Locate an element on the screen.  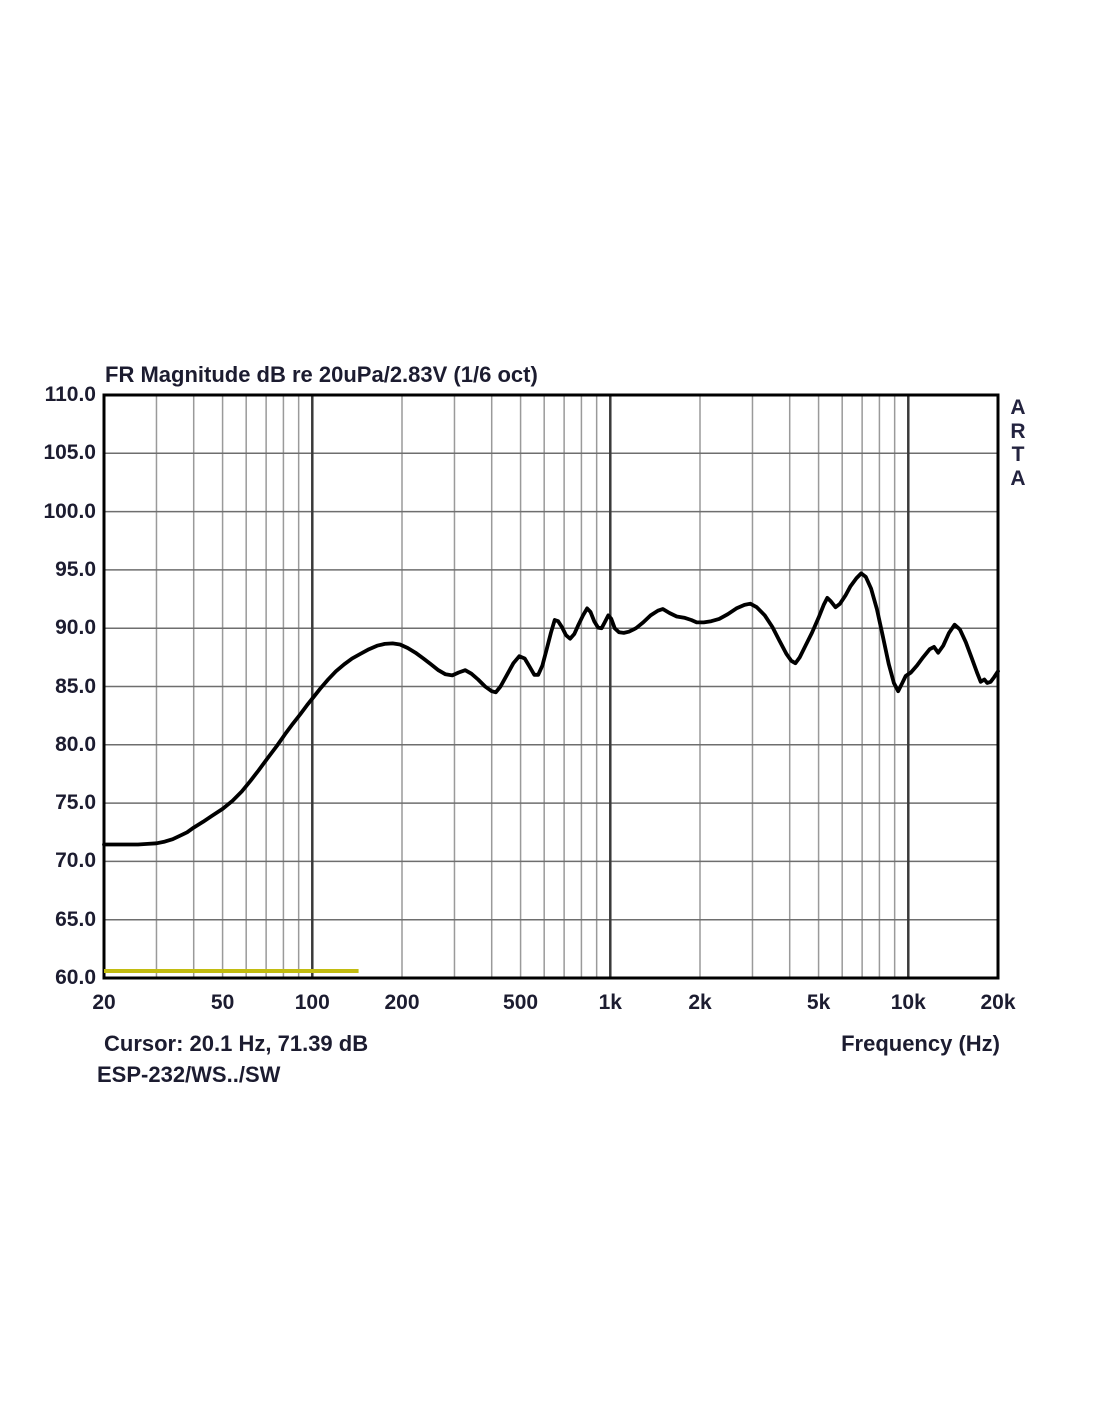
x-tick-label: 20 is located at coordinates (104, 1002).